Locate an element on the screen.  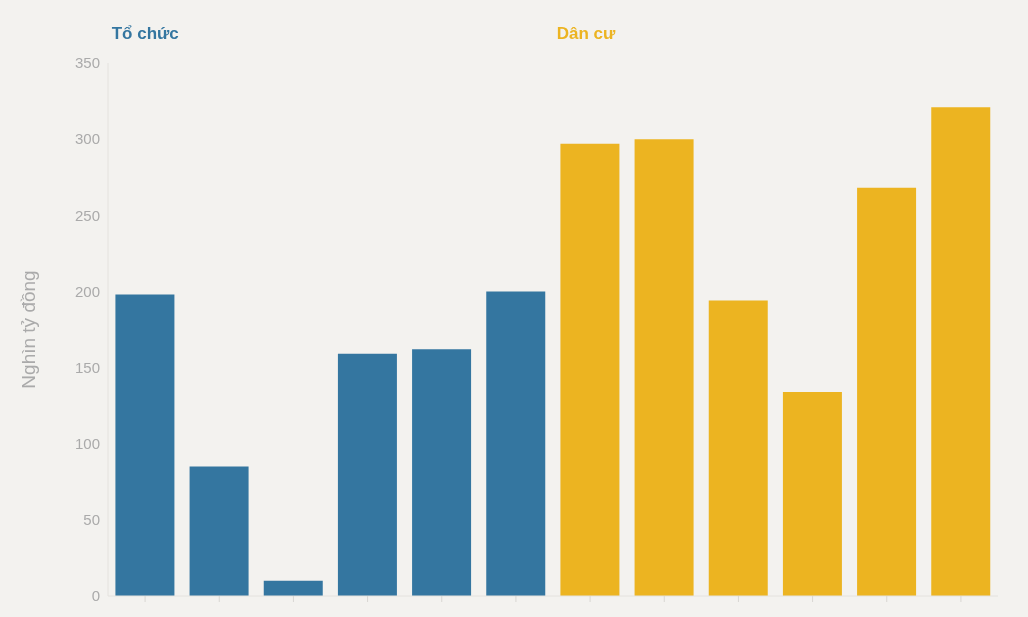
text: Dân cư is located at coordinates (586, 34).